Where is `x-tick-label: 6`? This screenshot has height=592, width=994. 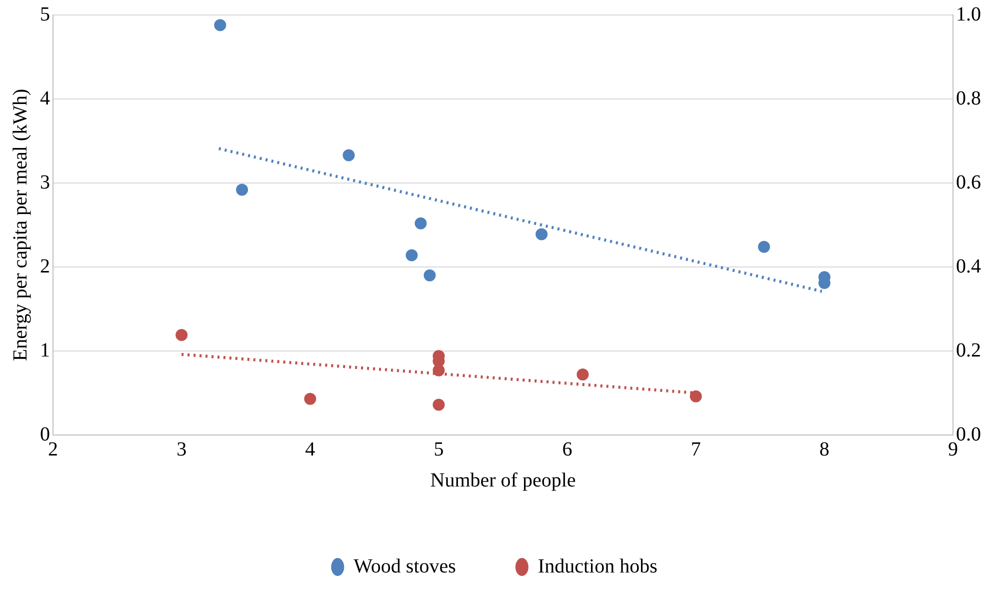 x-tick-label: 6 is located at coordinates (567, 449).